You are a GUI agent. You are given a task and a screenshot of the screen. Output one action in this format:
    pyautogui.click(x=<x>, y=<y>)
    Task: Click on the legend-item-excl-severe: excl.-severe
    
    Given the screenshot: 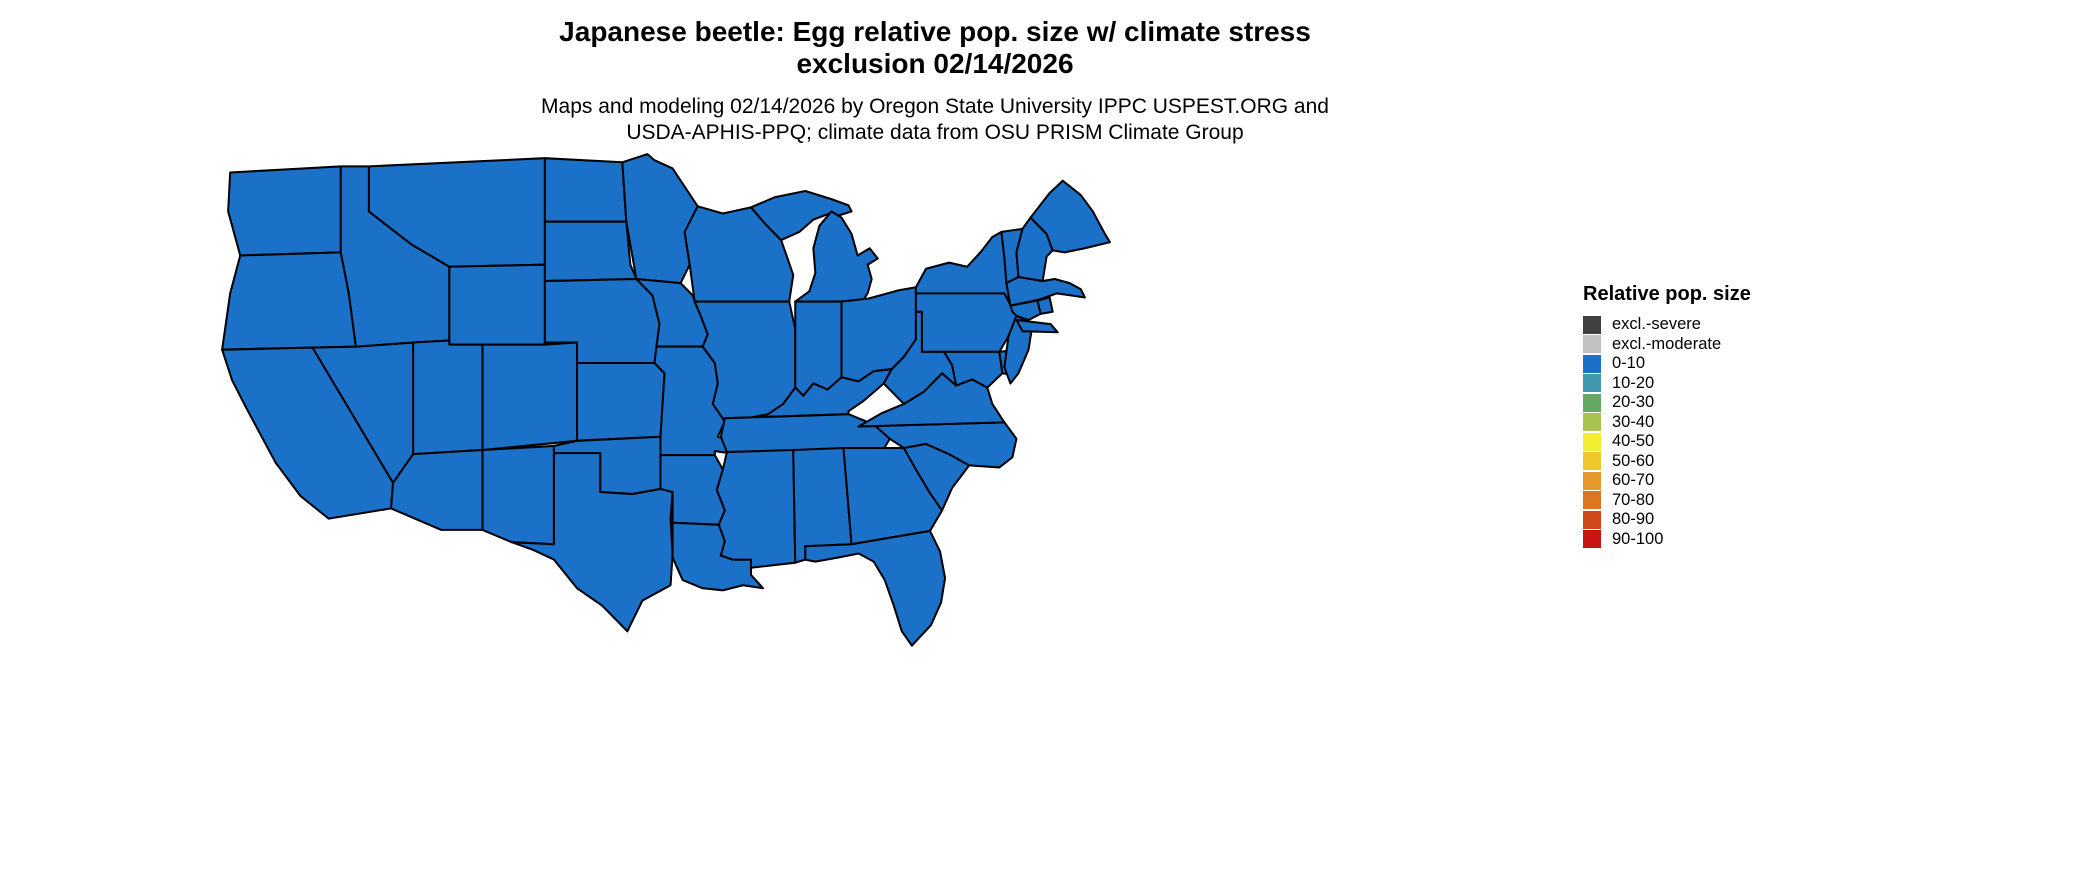 What is the action you would take?
    pyautogui.click(x=1713, y=325)
    